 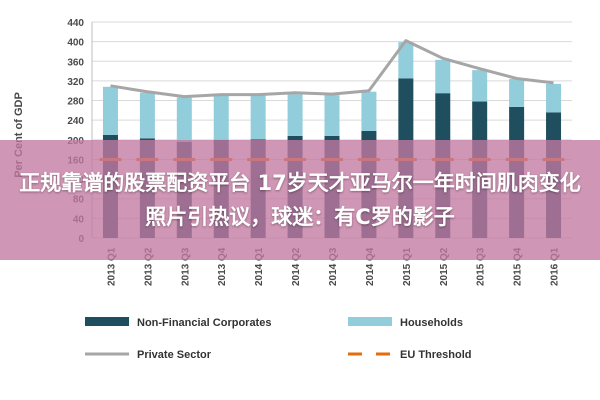 What do you see at coordinates (75, 23) in the screenshot?
I see `y-tick-label: 440` at bounding box center [75, 23].